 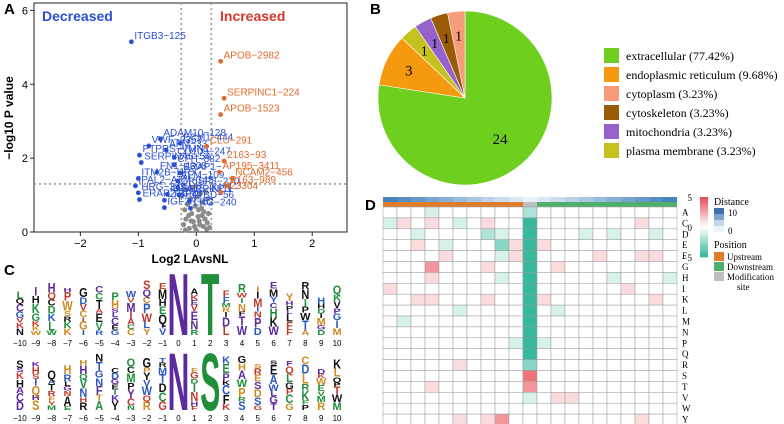 What do you see at coordinates (322, 388) in the screenshot?
I see `logo-letter: E` at bounding box center [322, 388].